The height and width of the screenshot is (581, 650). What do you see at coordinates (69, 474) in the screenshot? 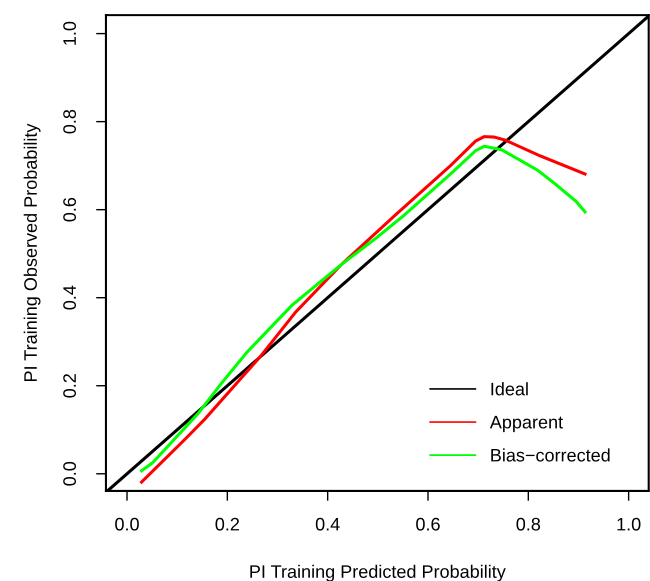
I see `y-tick-label: 0.0` at bounding box center [69, 474].